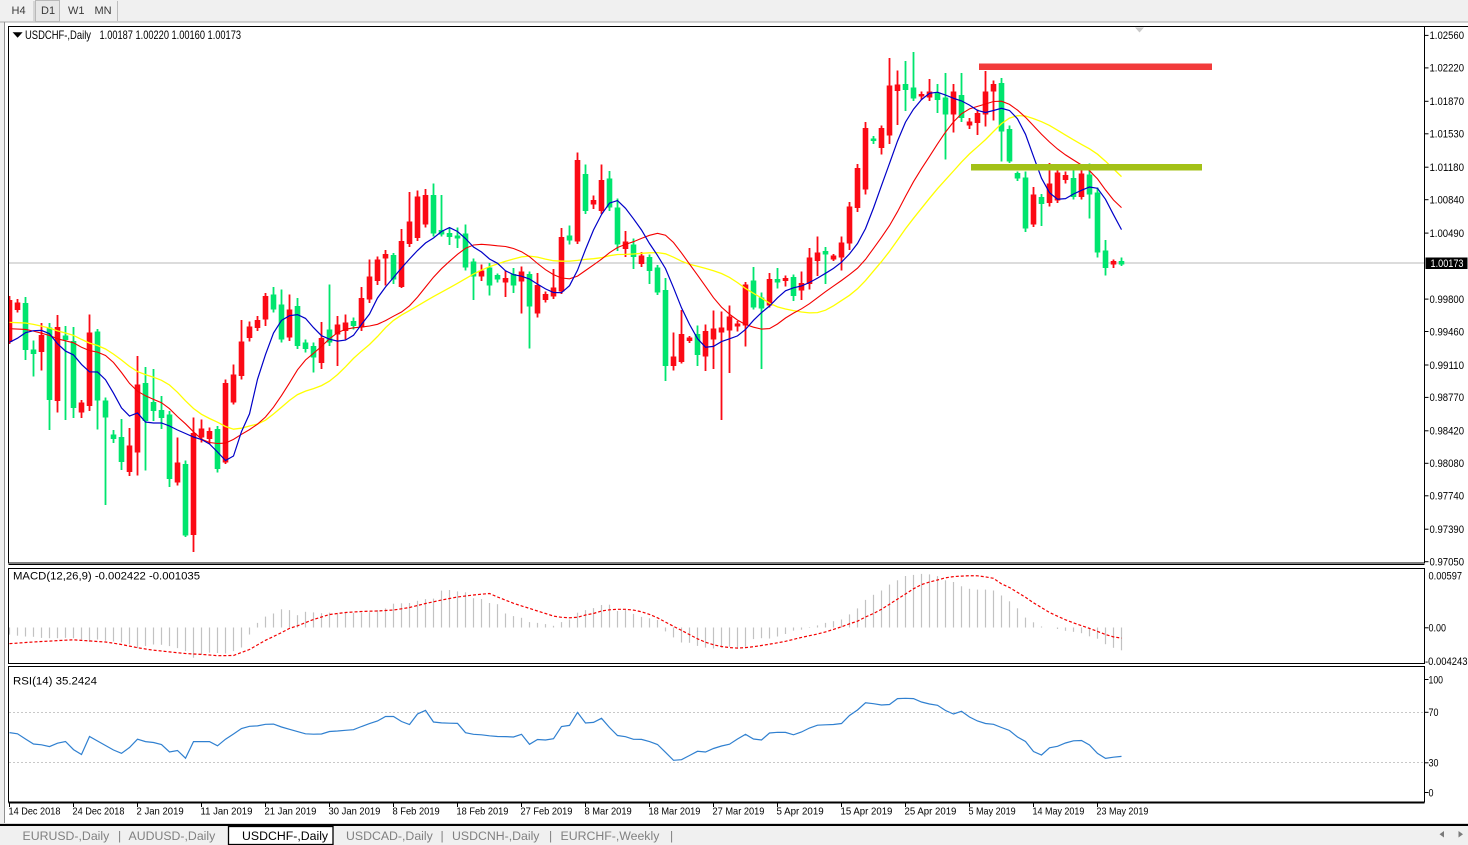  Describe the element at coordinates (1431, 793) in the screenshot. I see `svg-text: 0` at that location.